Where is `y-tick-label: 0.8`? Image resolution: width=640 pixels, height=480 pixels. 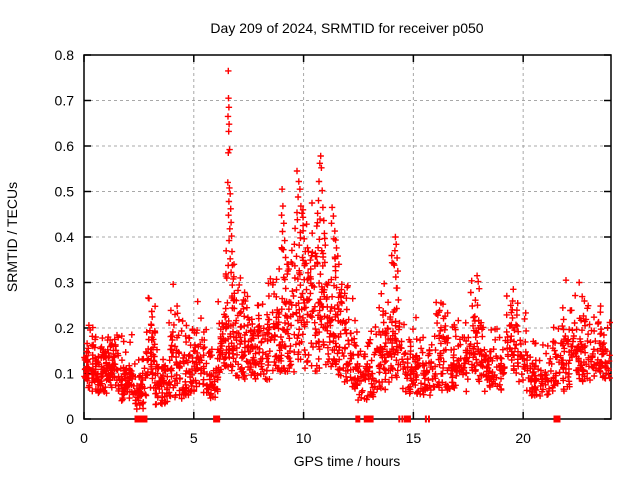
y-tick-label: 0.8 is located at coordinates (65, 55).